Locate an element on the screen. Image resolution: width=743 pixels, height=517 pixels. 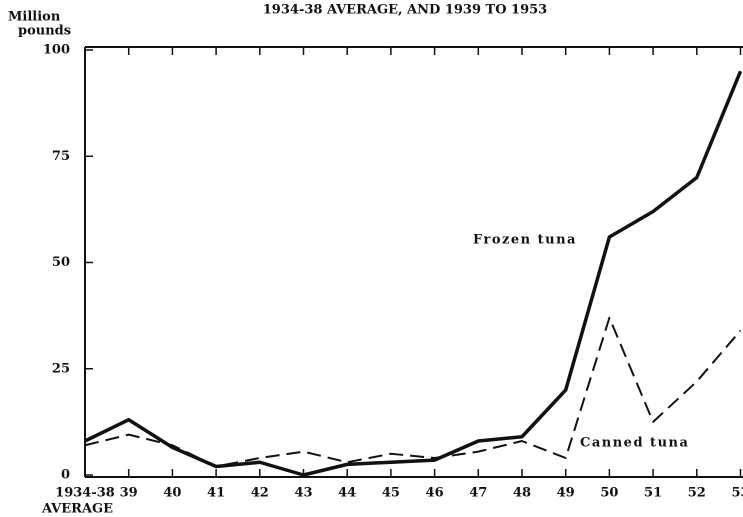
x-tick-label: 52 is located at coordinates (697, 493).